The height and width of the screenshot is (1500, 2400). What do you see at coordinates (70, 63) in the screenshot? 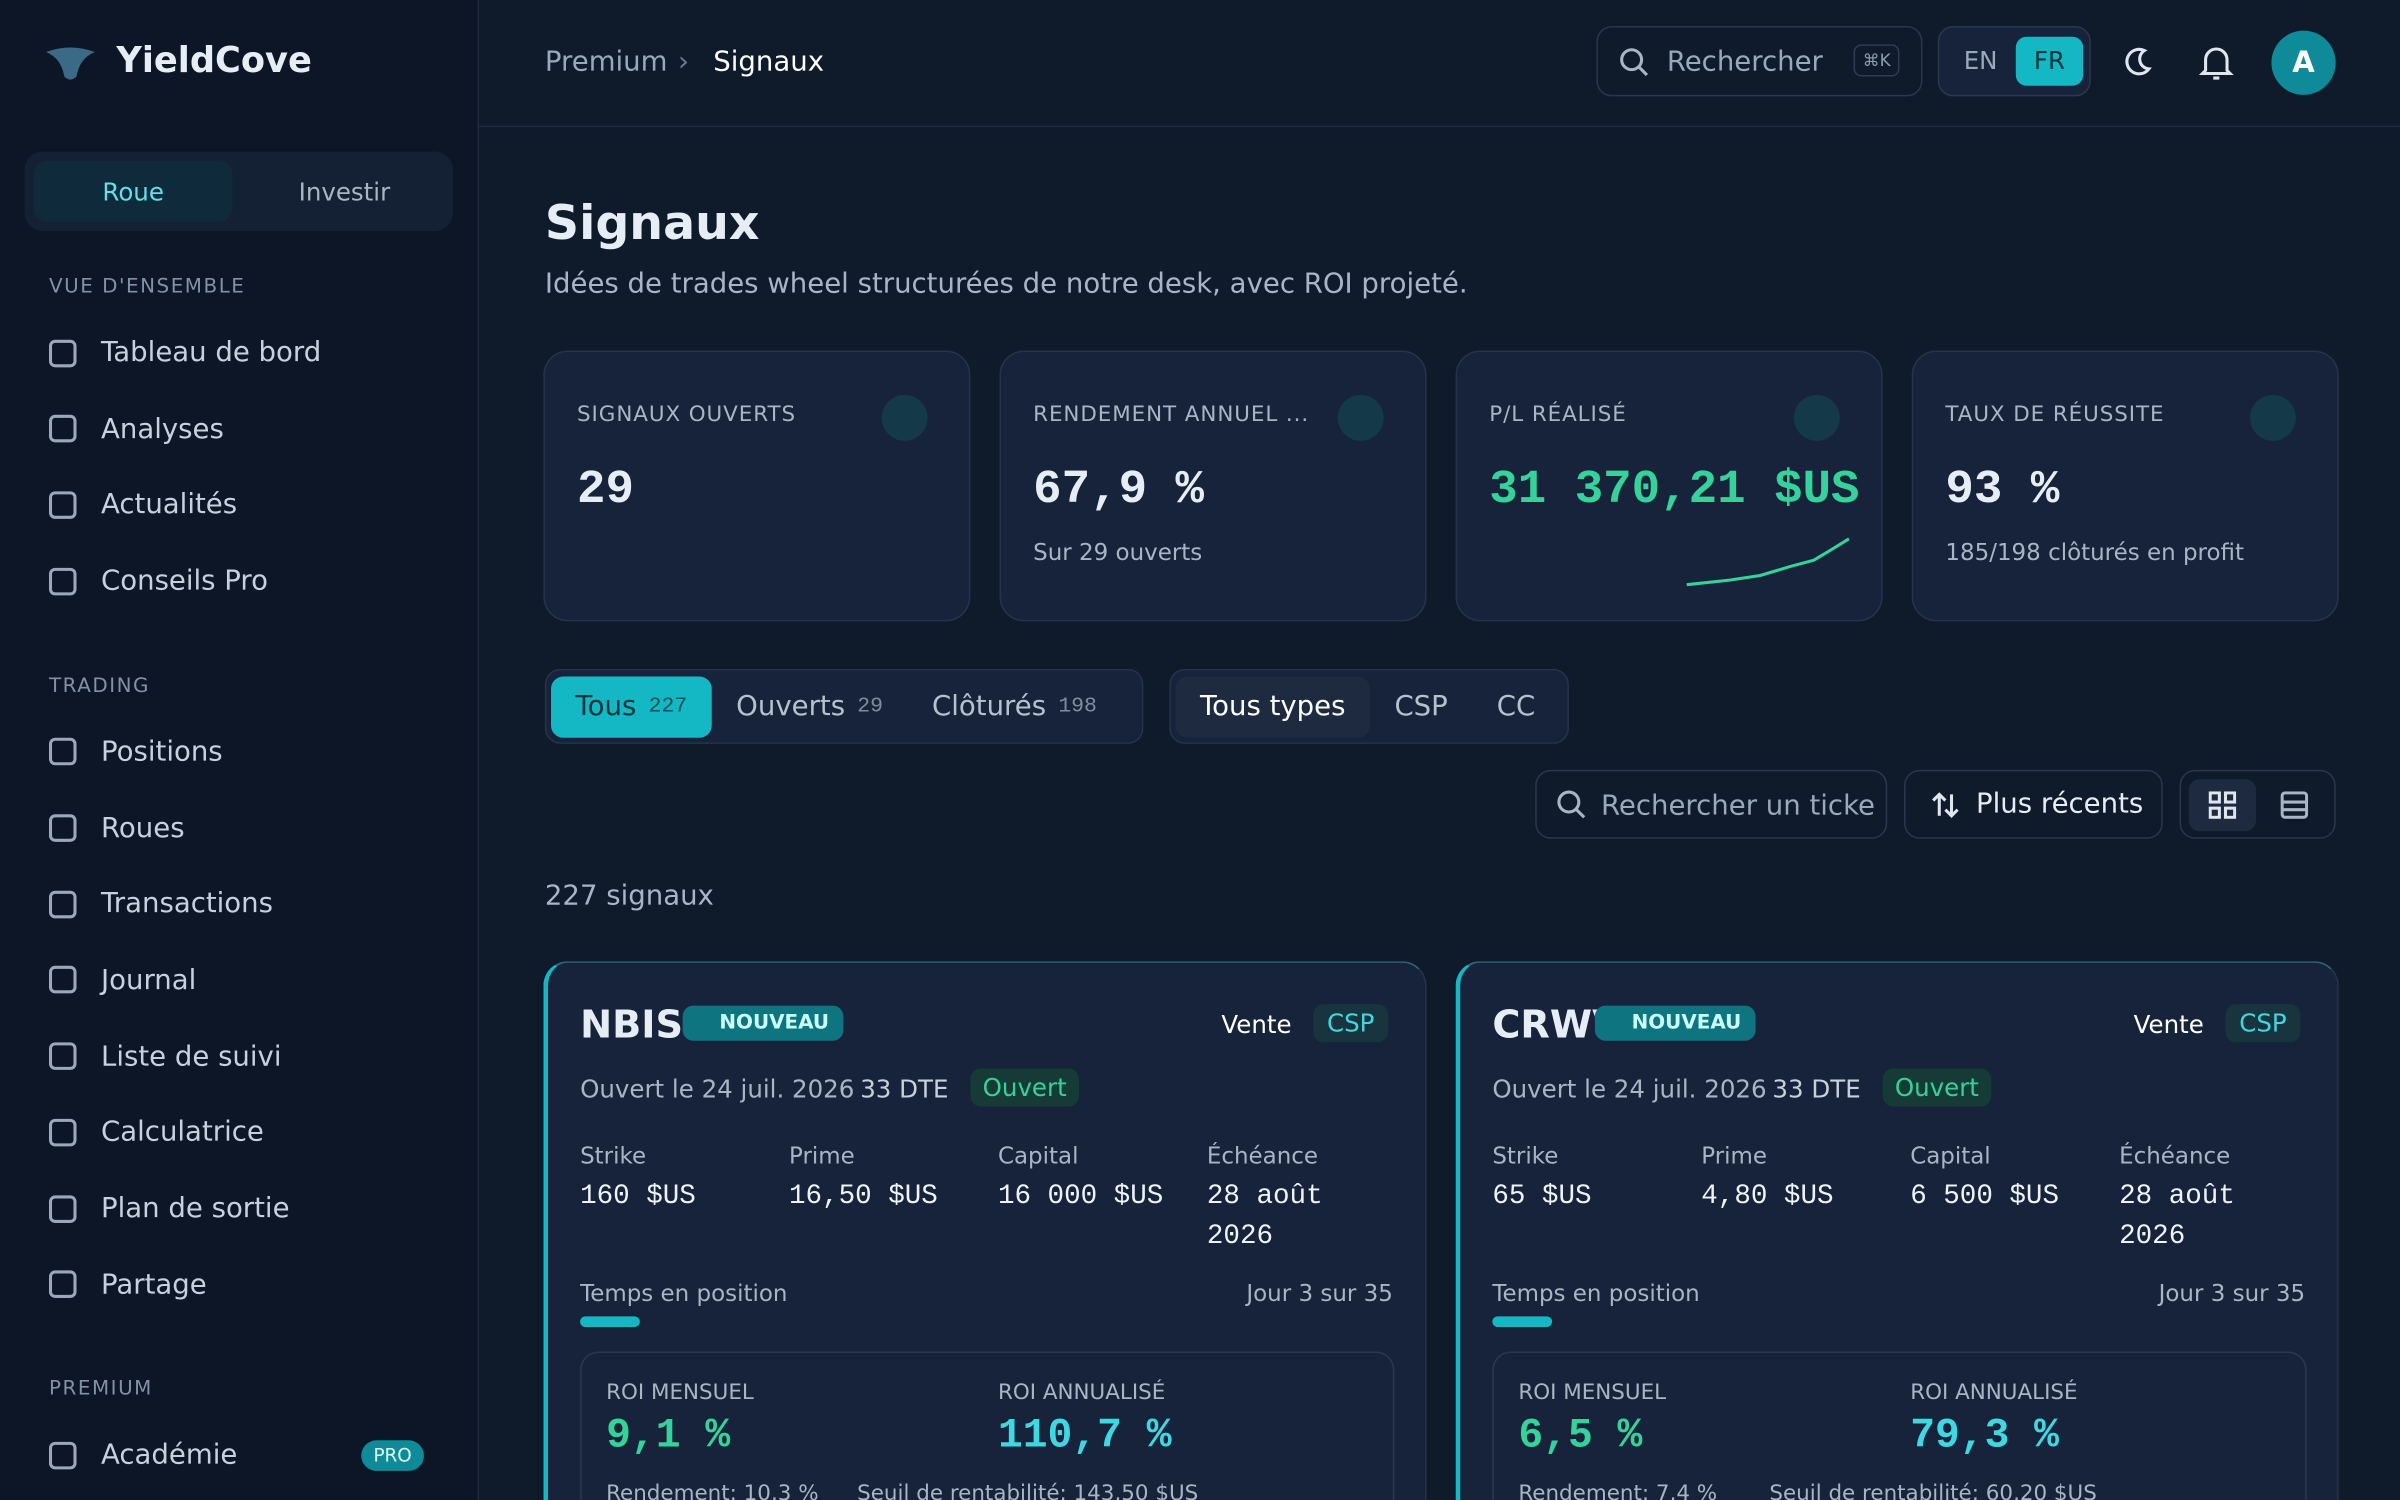
I see `logo` at bounding box center [70, 63].